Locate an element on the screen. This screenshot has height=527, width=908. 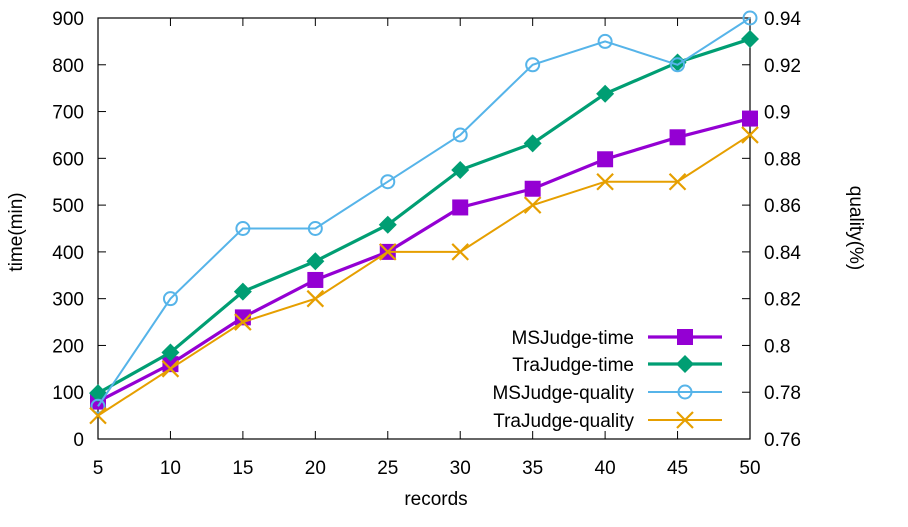
x-tick-label: 30 is located at coordinates (460, 468).